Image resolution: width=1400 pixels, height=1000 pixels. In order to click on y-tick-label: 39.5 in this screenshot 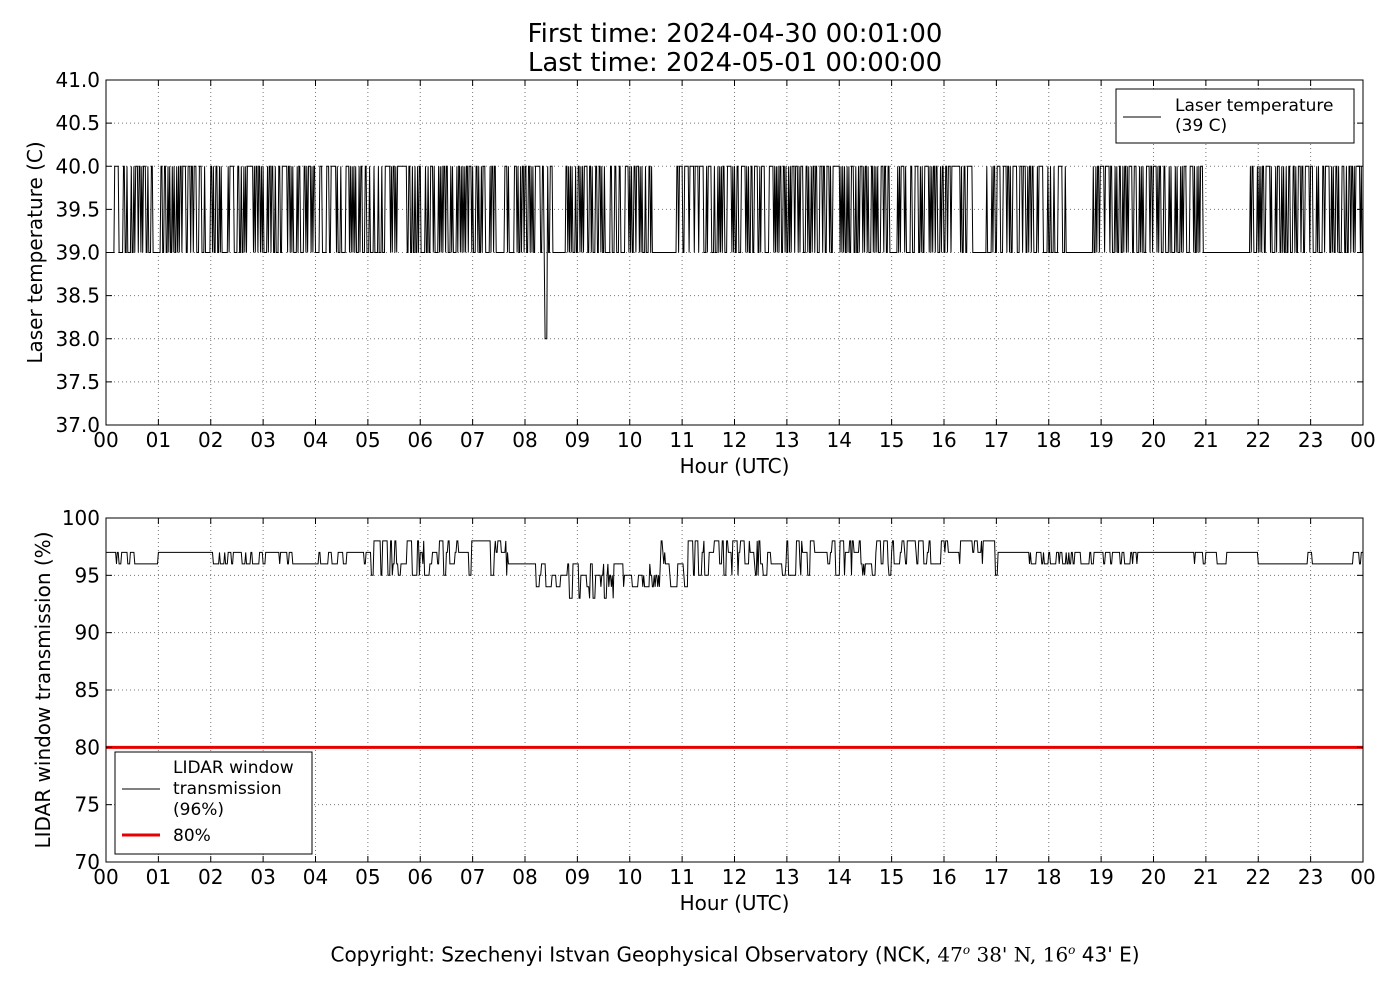, I will do `click(77, 209)`.